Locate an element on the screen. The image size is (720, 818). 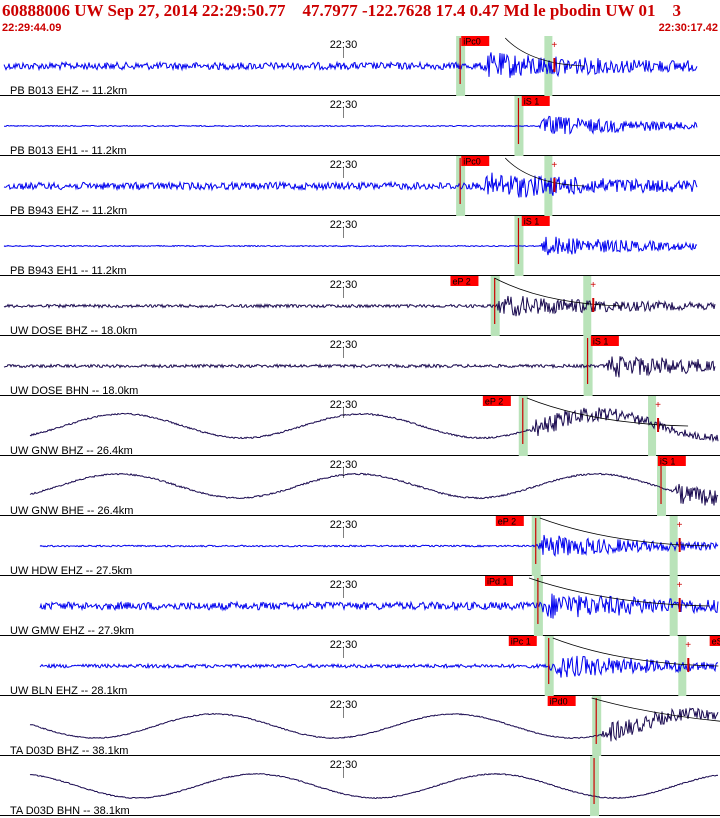
station-label: TA D03D BHN -- 38.1km is located at coordinates (70, 811).